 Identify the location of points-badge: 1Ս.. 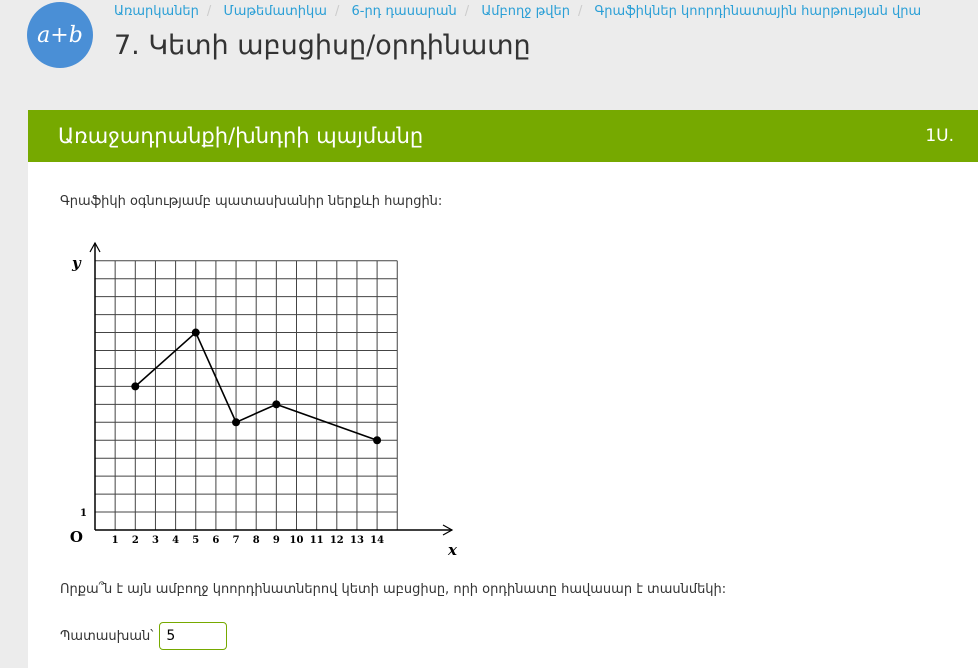
(939, 136).